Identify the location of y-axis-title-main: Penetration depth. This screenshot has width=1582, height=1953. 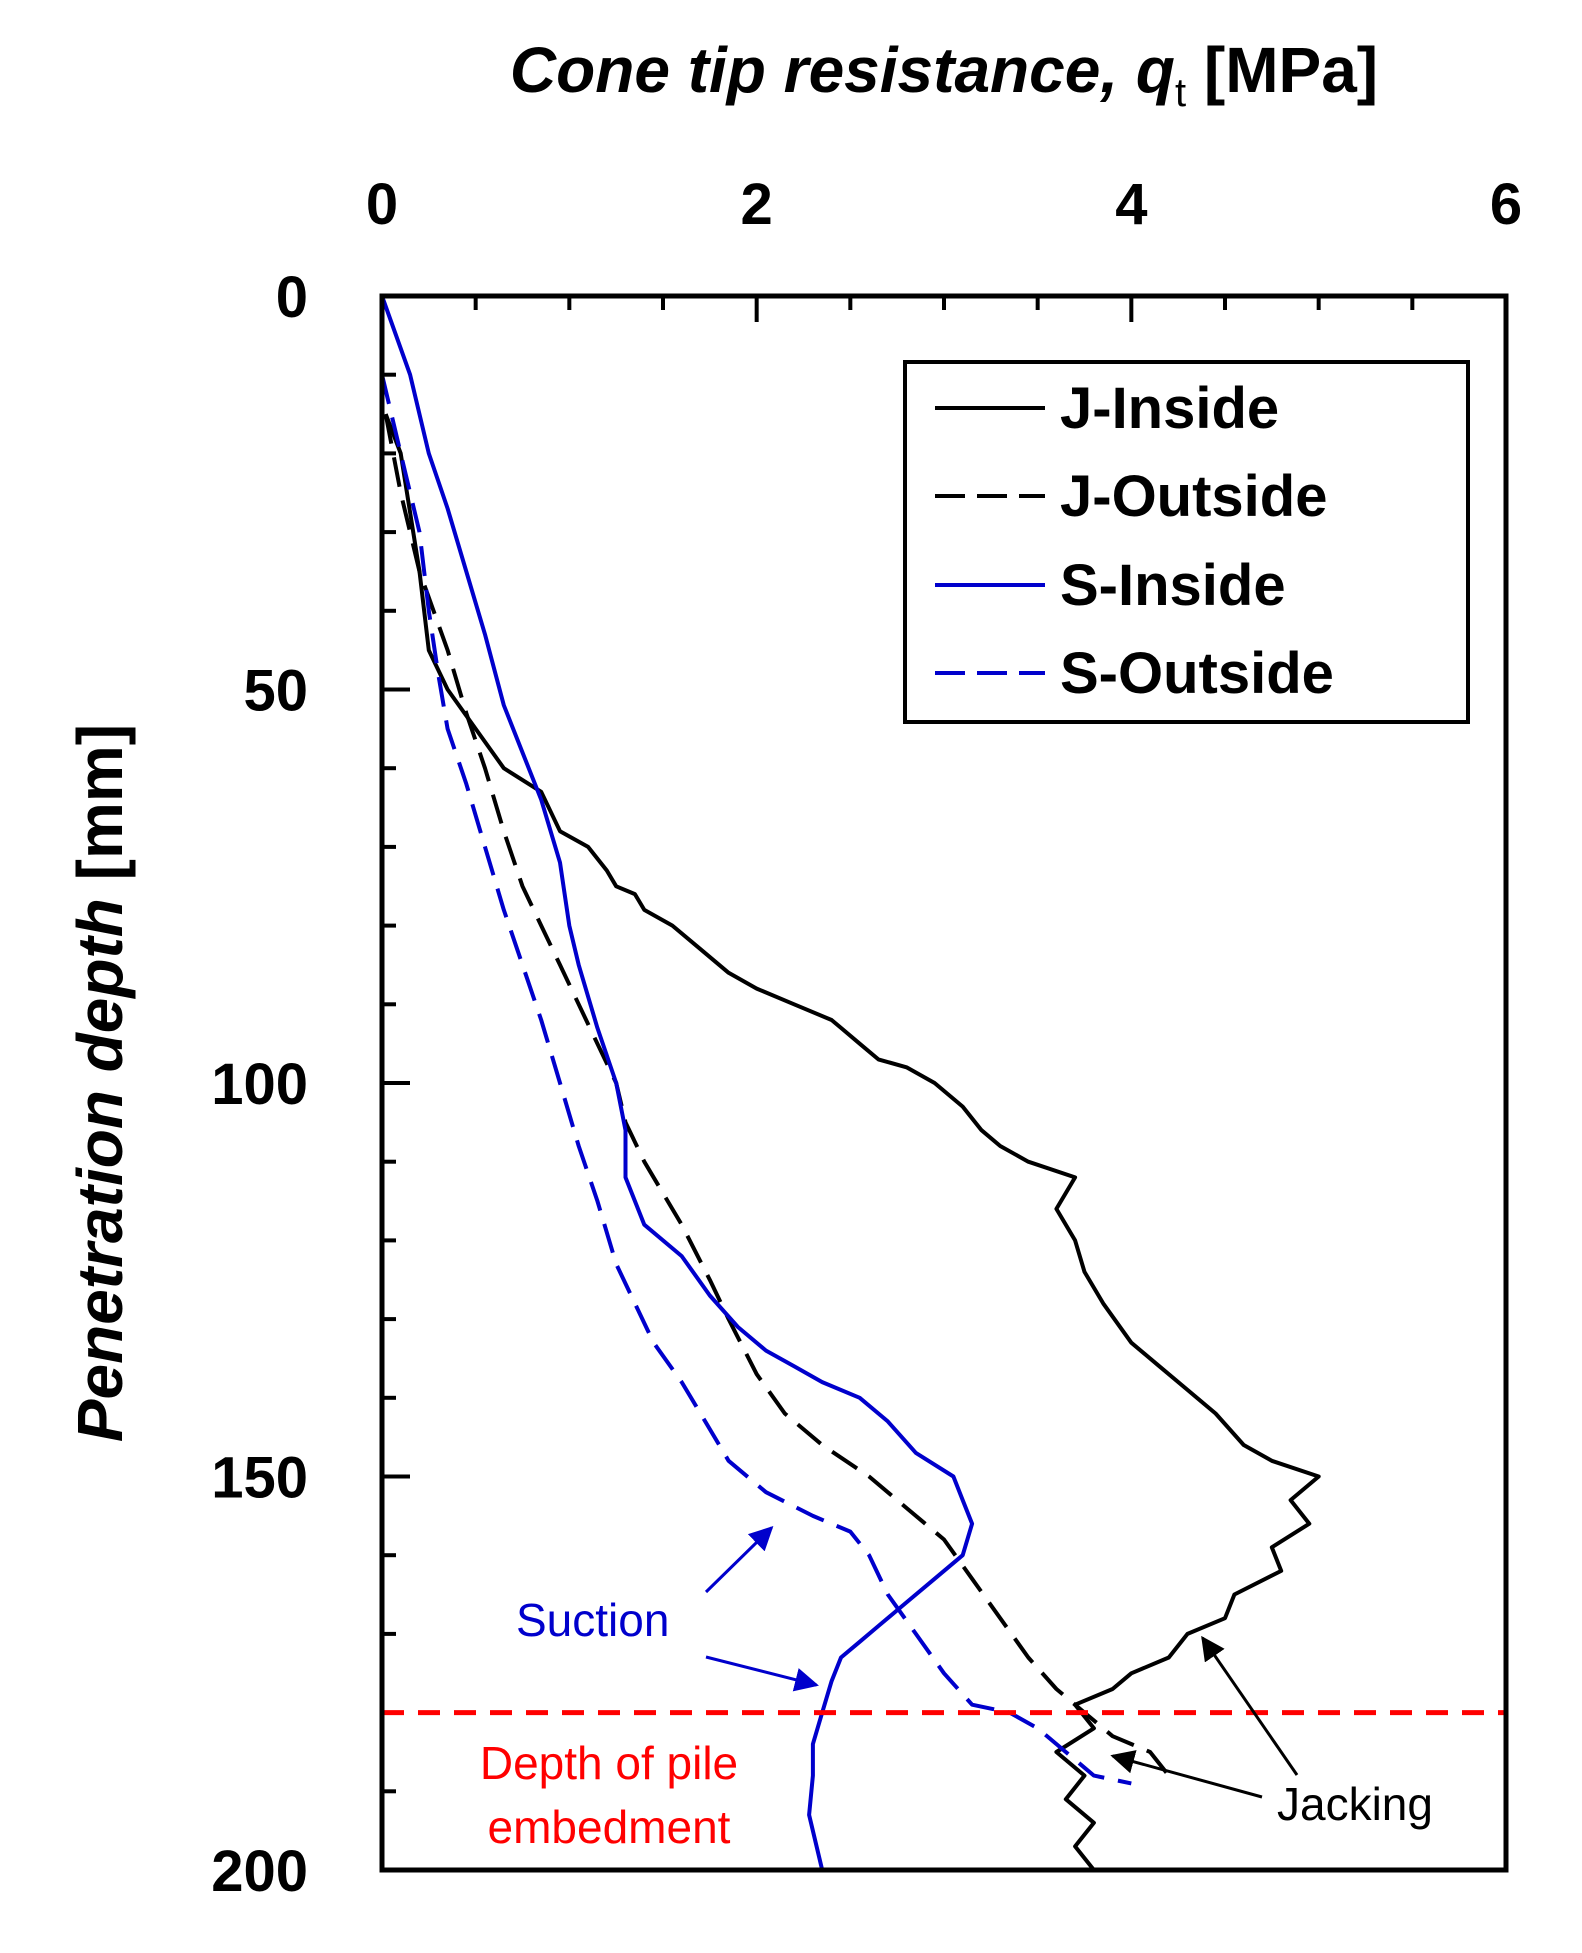
(100, 1170).